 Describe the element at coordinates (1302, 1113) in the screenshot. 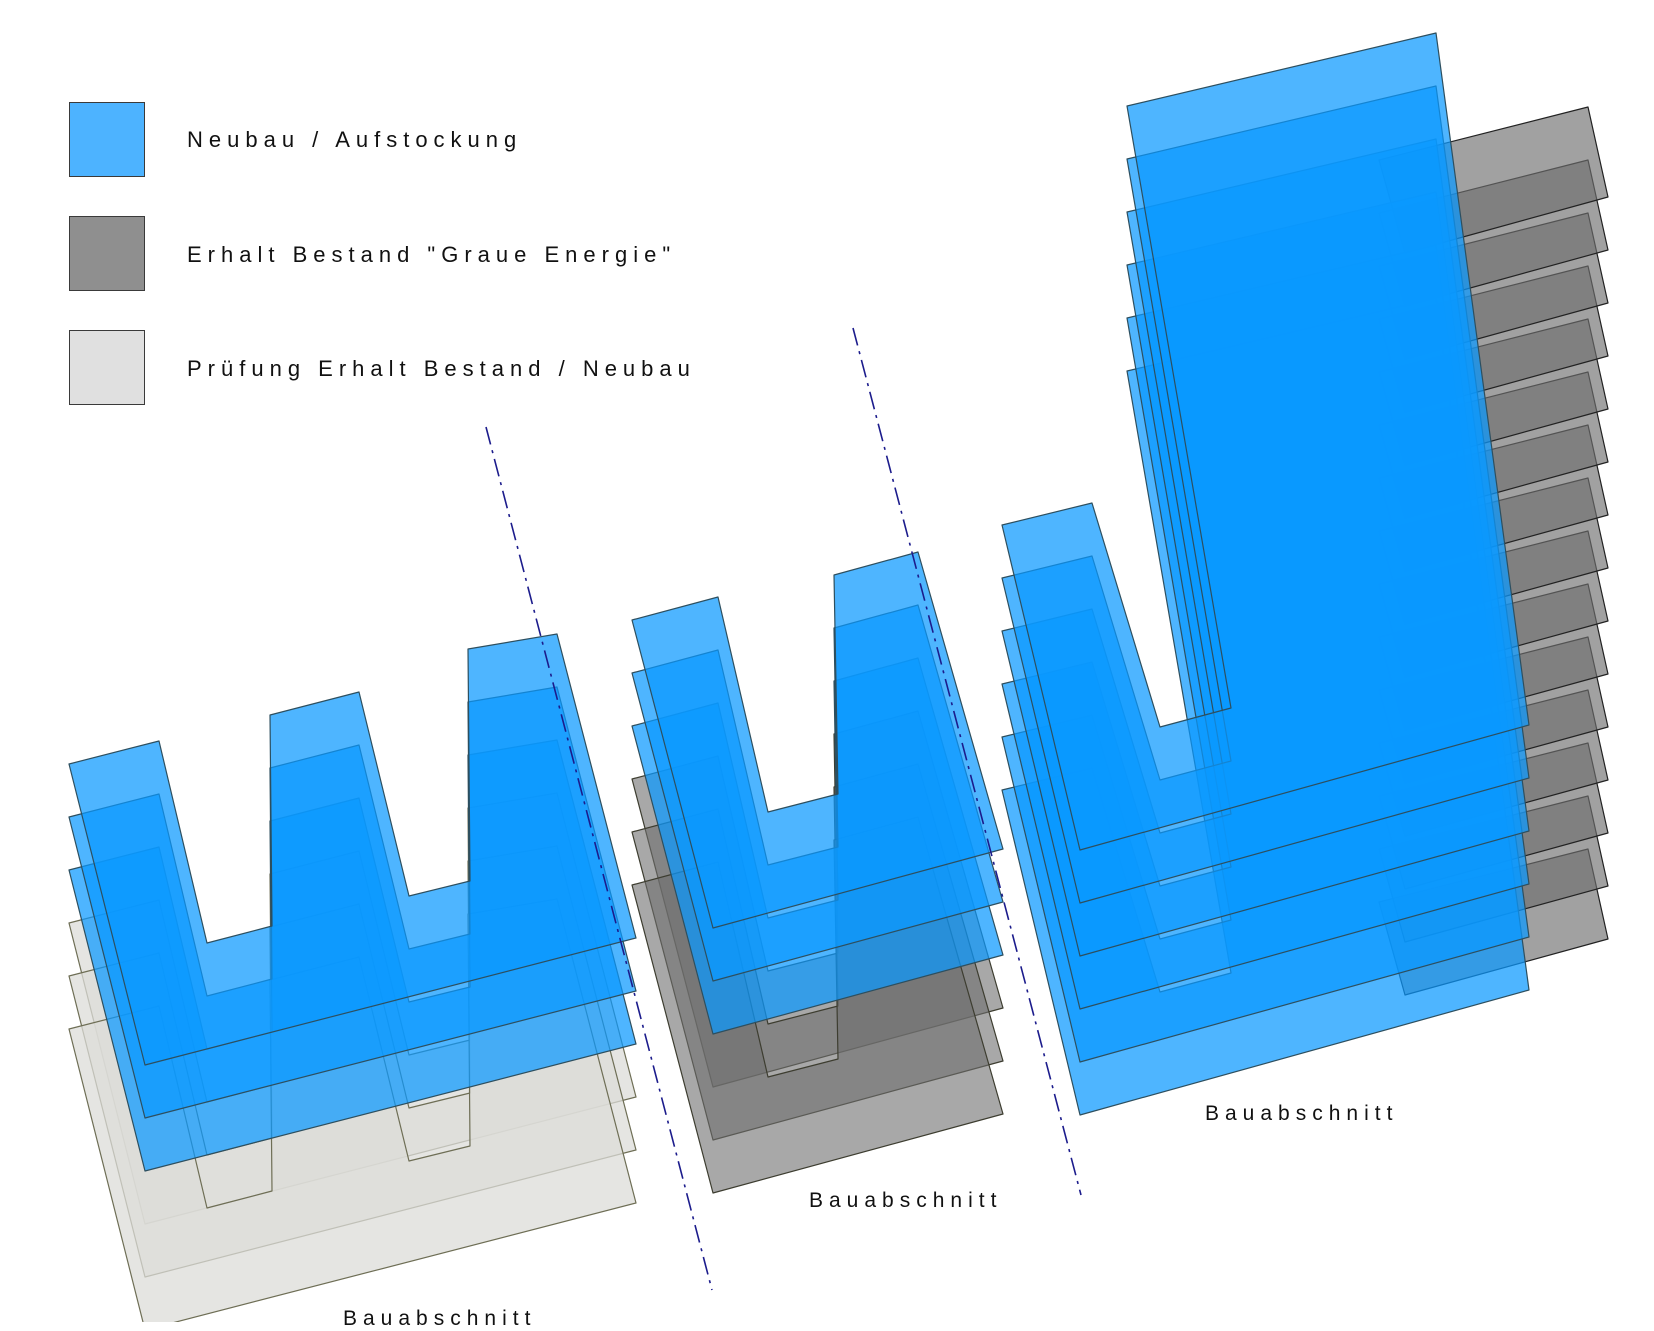

I see `phase-label-3: Bauabschnitt` at that location.